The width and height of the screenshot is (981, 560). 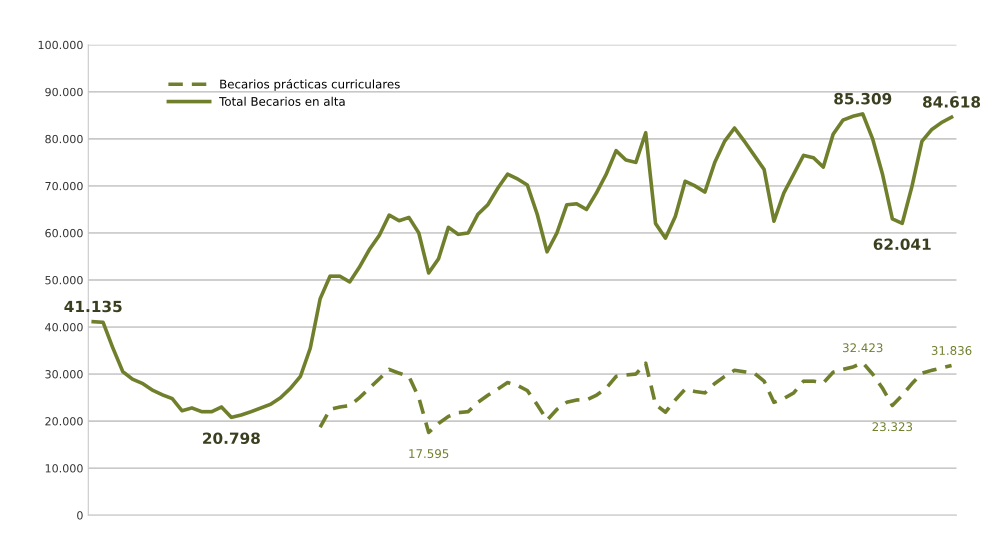 I want to click on y-tick-label: 100.000, so click(x=60, y=45).